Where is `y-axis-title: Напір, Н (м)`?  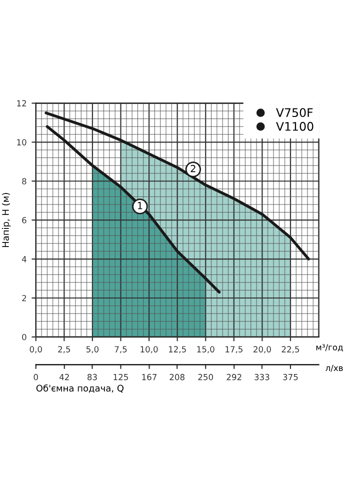 y-axis-title: Напір, Н (м) is located at coordinates (6, 220).